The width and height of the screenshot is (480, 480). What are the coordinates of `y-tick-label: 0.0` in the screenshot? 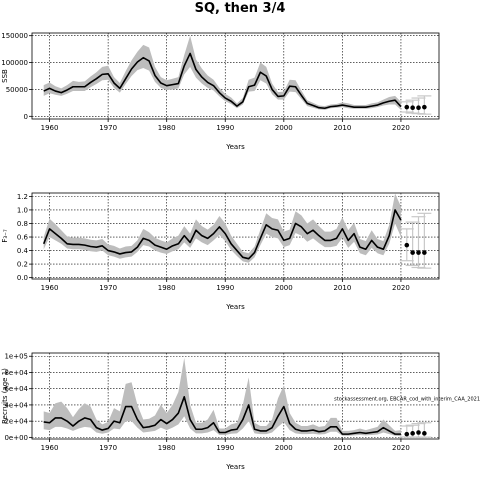 It's located at (22, 278).